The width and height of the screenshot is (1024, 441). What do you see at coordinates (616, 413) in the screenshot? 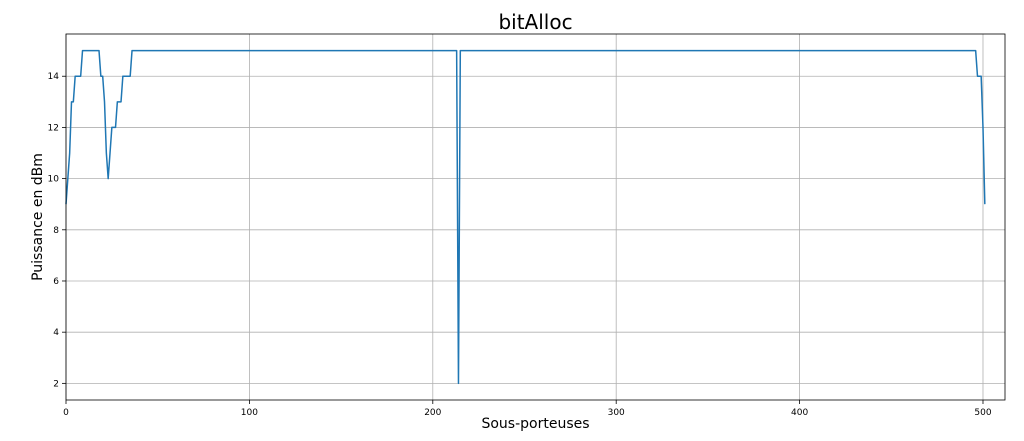
I see `x-tick-label: 300` at bounding box center [616, 413].